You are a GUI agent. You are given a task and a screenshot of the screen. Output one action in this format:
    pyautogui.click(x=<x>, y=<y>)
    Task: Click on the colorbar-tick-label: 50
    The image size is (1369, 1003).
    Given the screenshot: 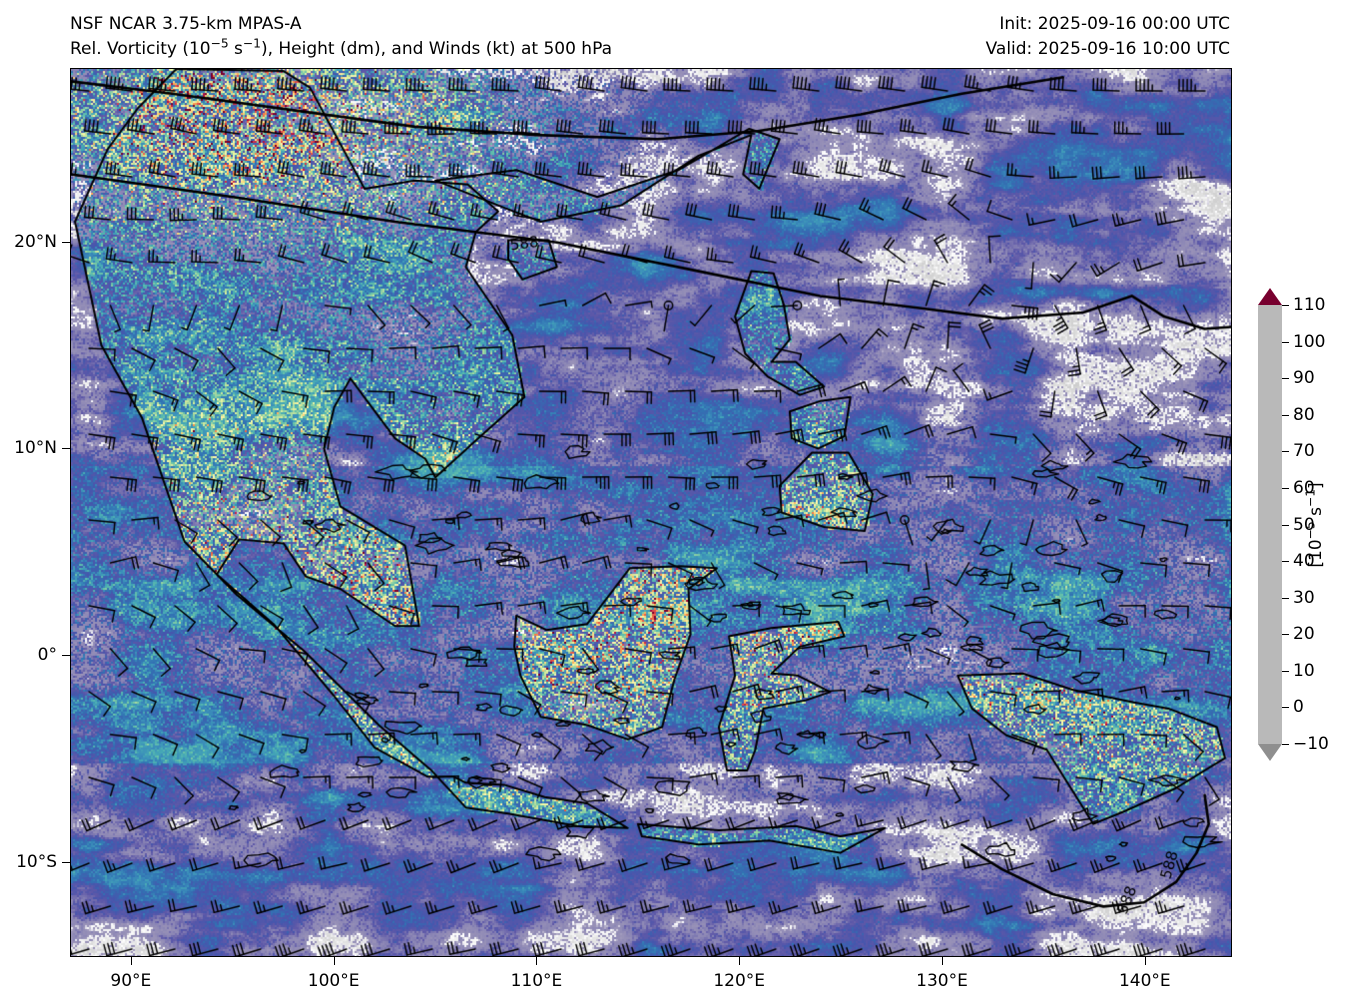 What is the action you would take?
    pyautogui.click(x=1304, y=524)
    